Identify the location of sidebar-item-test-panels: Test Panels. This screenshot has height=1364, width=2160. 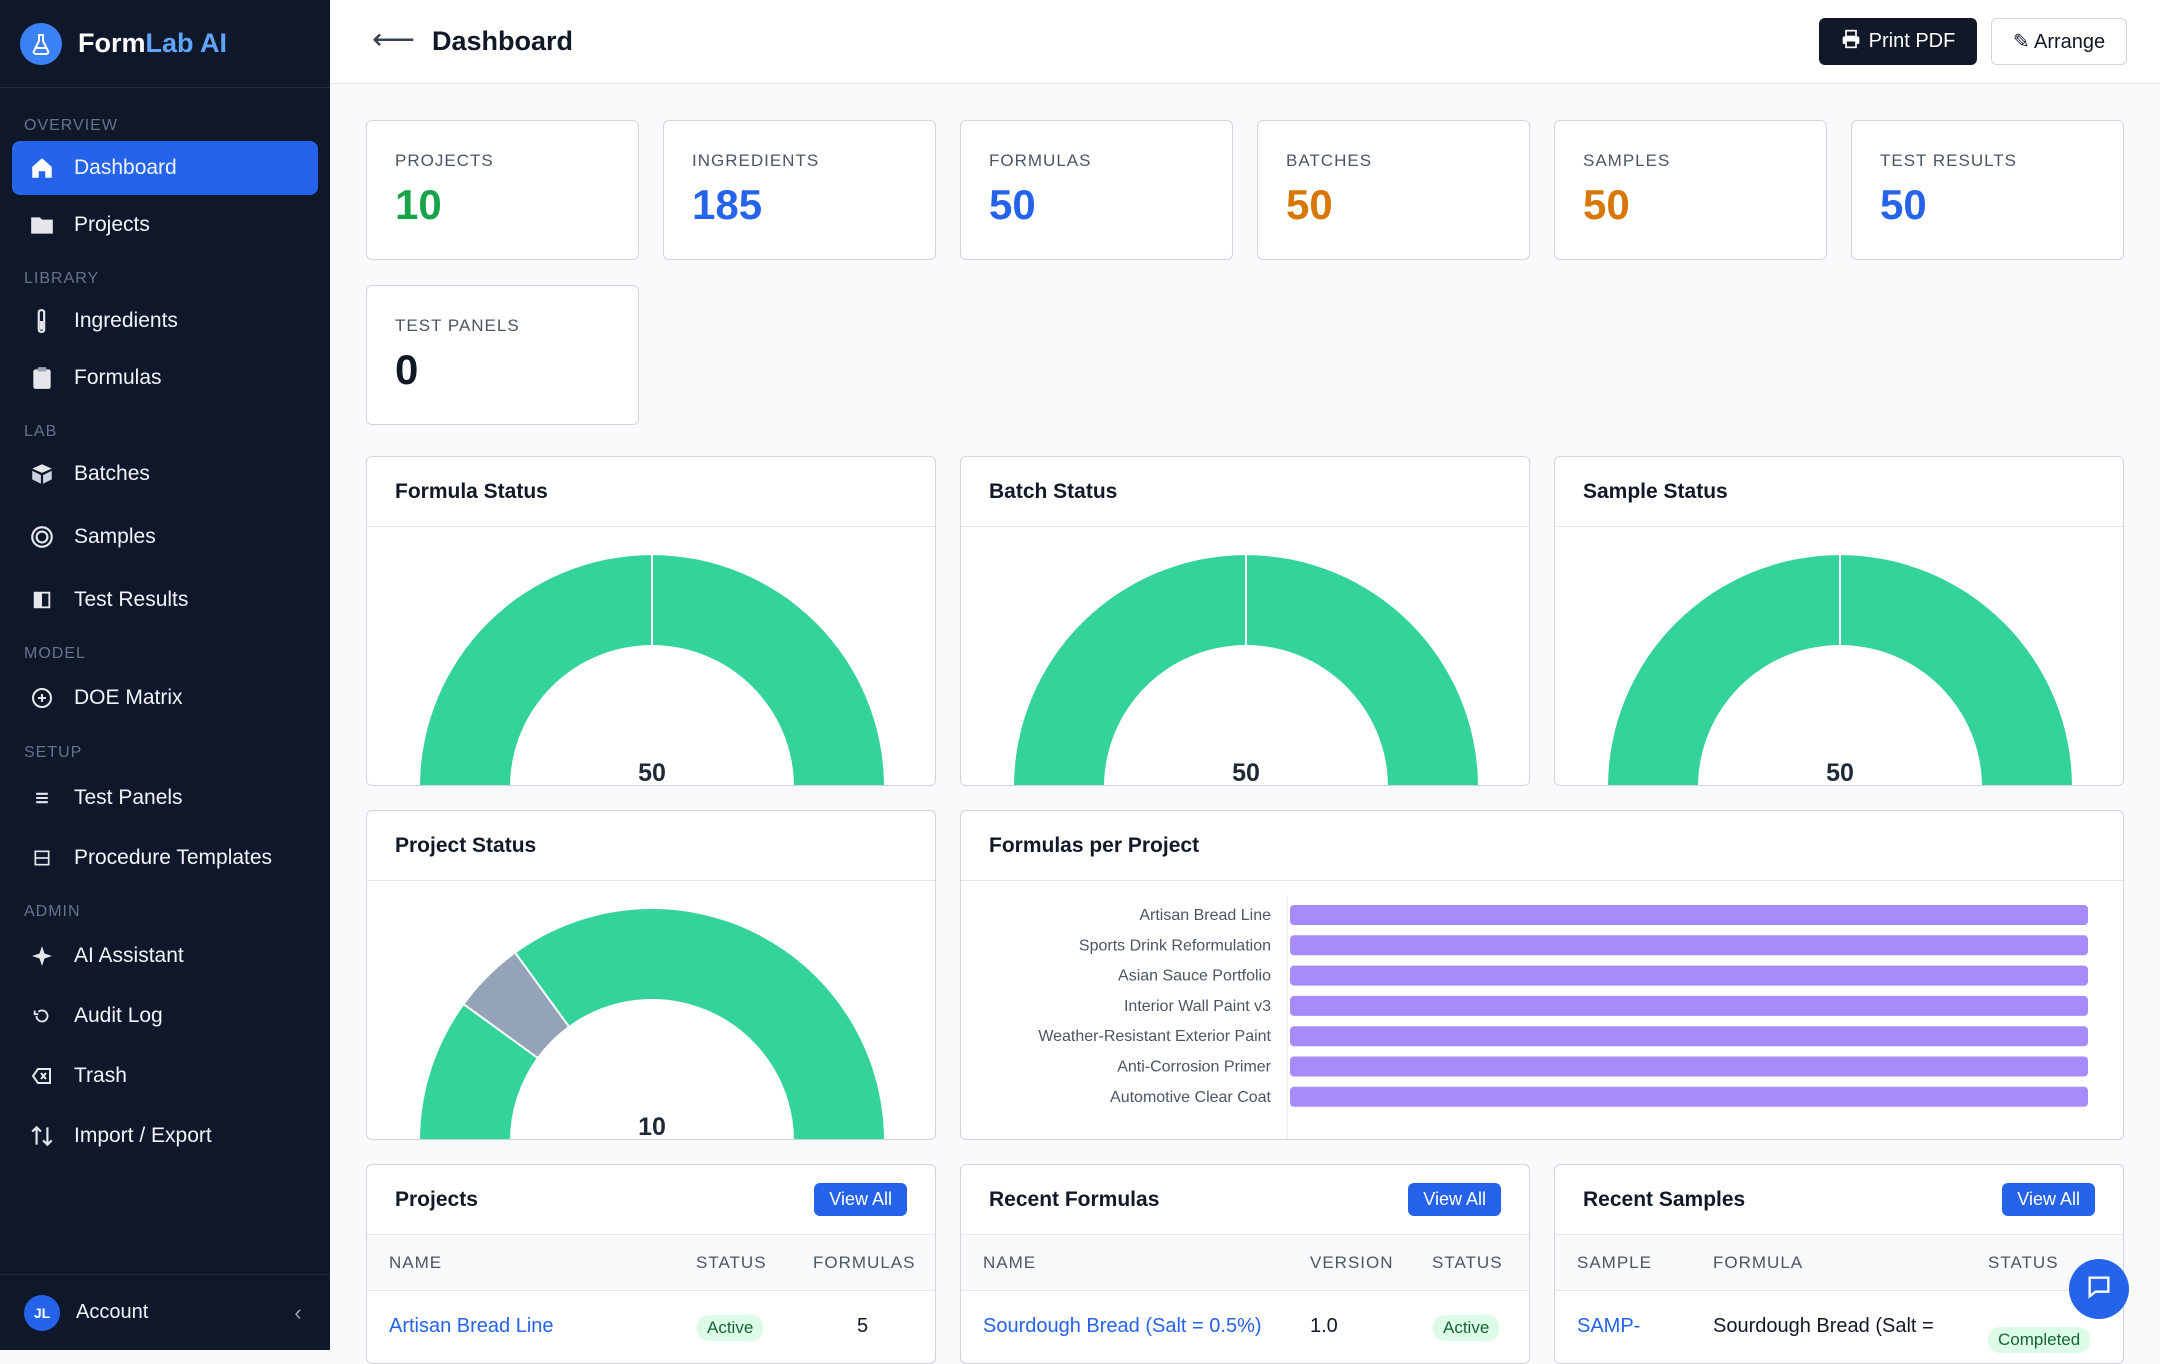
(165, 798).